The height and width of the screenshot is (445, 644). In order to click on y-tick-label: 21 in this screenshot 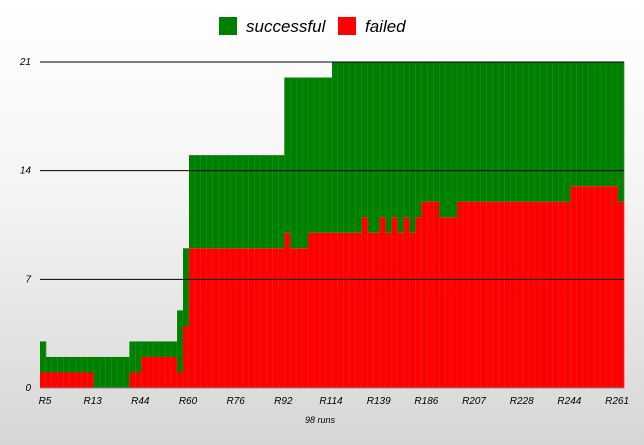, I will do `click(25, 62)`.